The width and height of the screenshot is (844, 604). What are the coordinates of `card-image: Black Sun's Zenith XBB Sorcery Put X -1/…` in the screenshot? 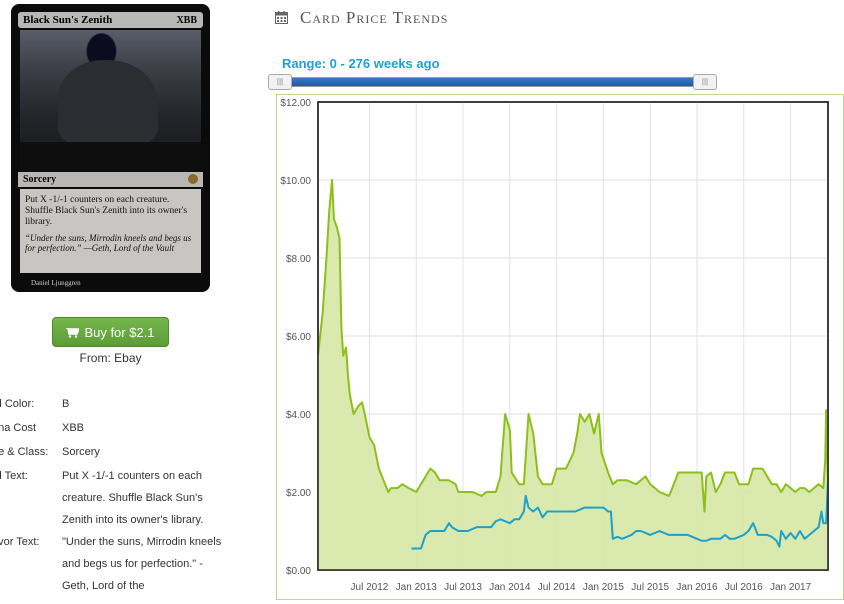 It's located at (110, 148).